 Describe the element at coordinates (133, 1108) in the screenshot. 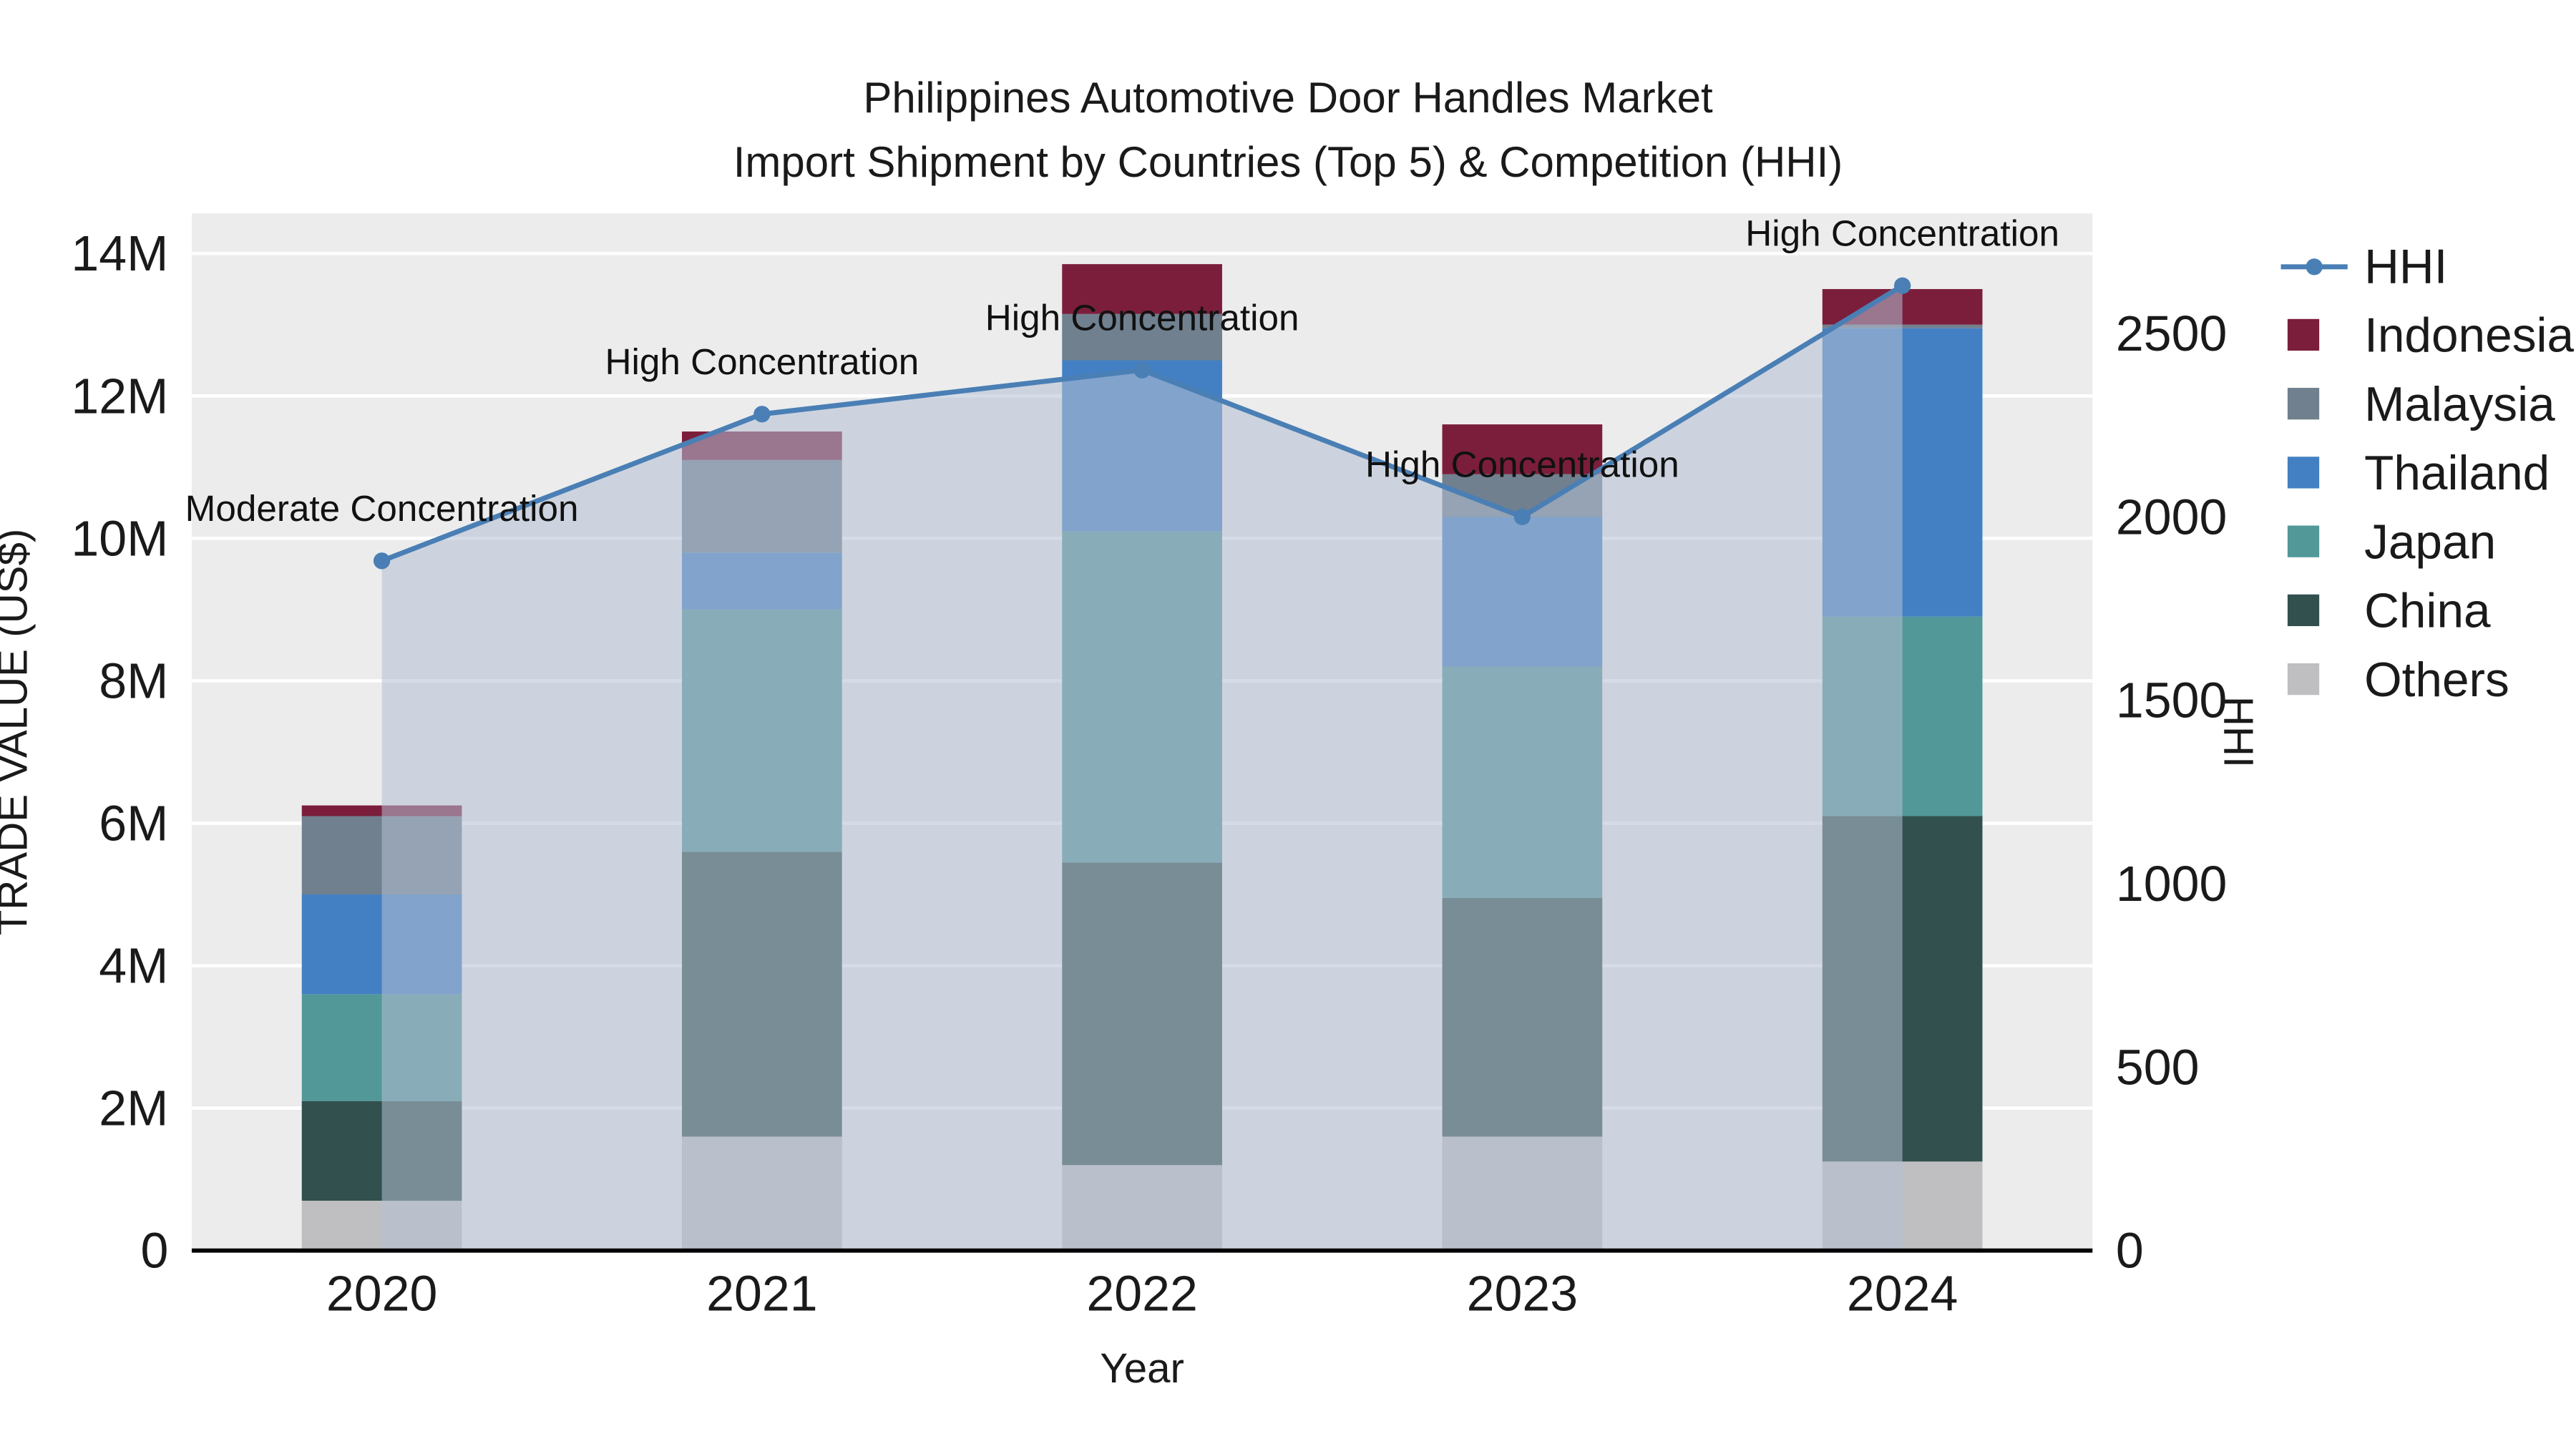

I see `y-left-tick-label: 2M` at that location.